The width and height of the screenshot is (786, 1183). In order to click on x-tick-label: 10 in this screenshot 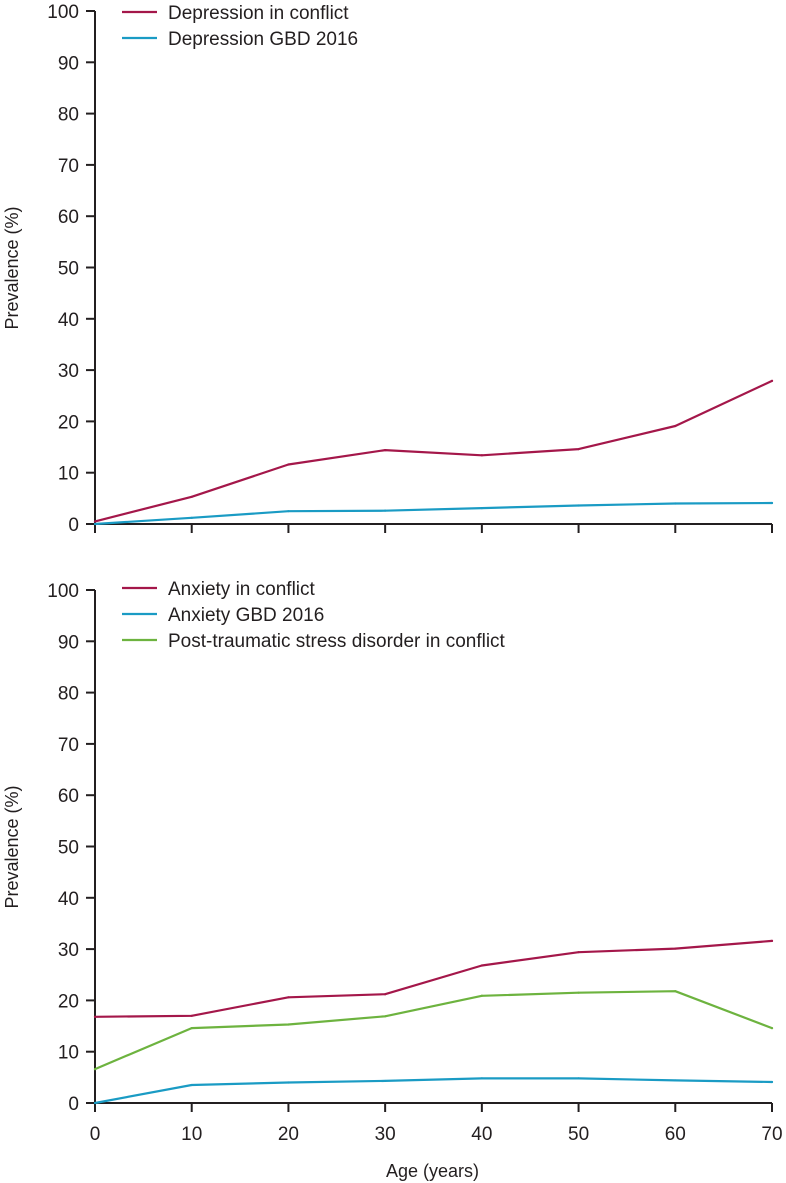, I will do `click(191, 1134)`.